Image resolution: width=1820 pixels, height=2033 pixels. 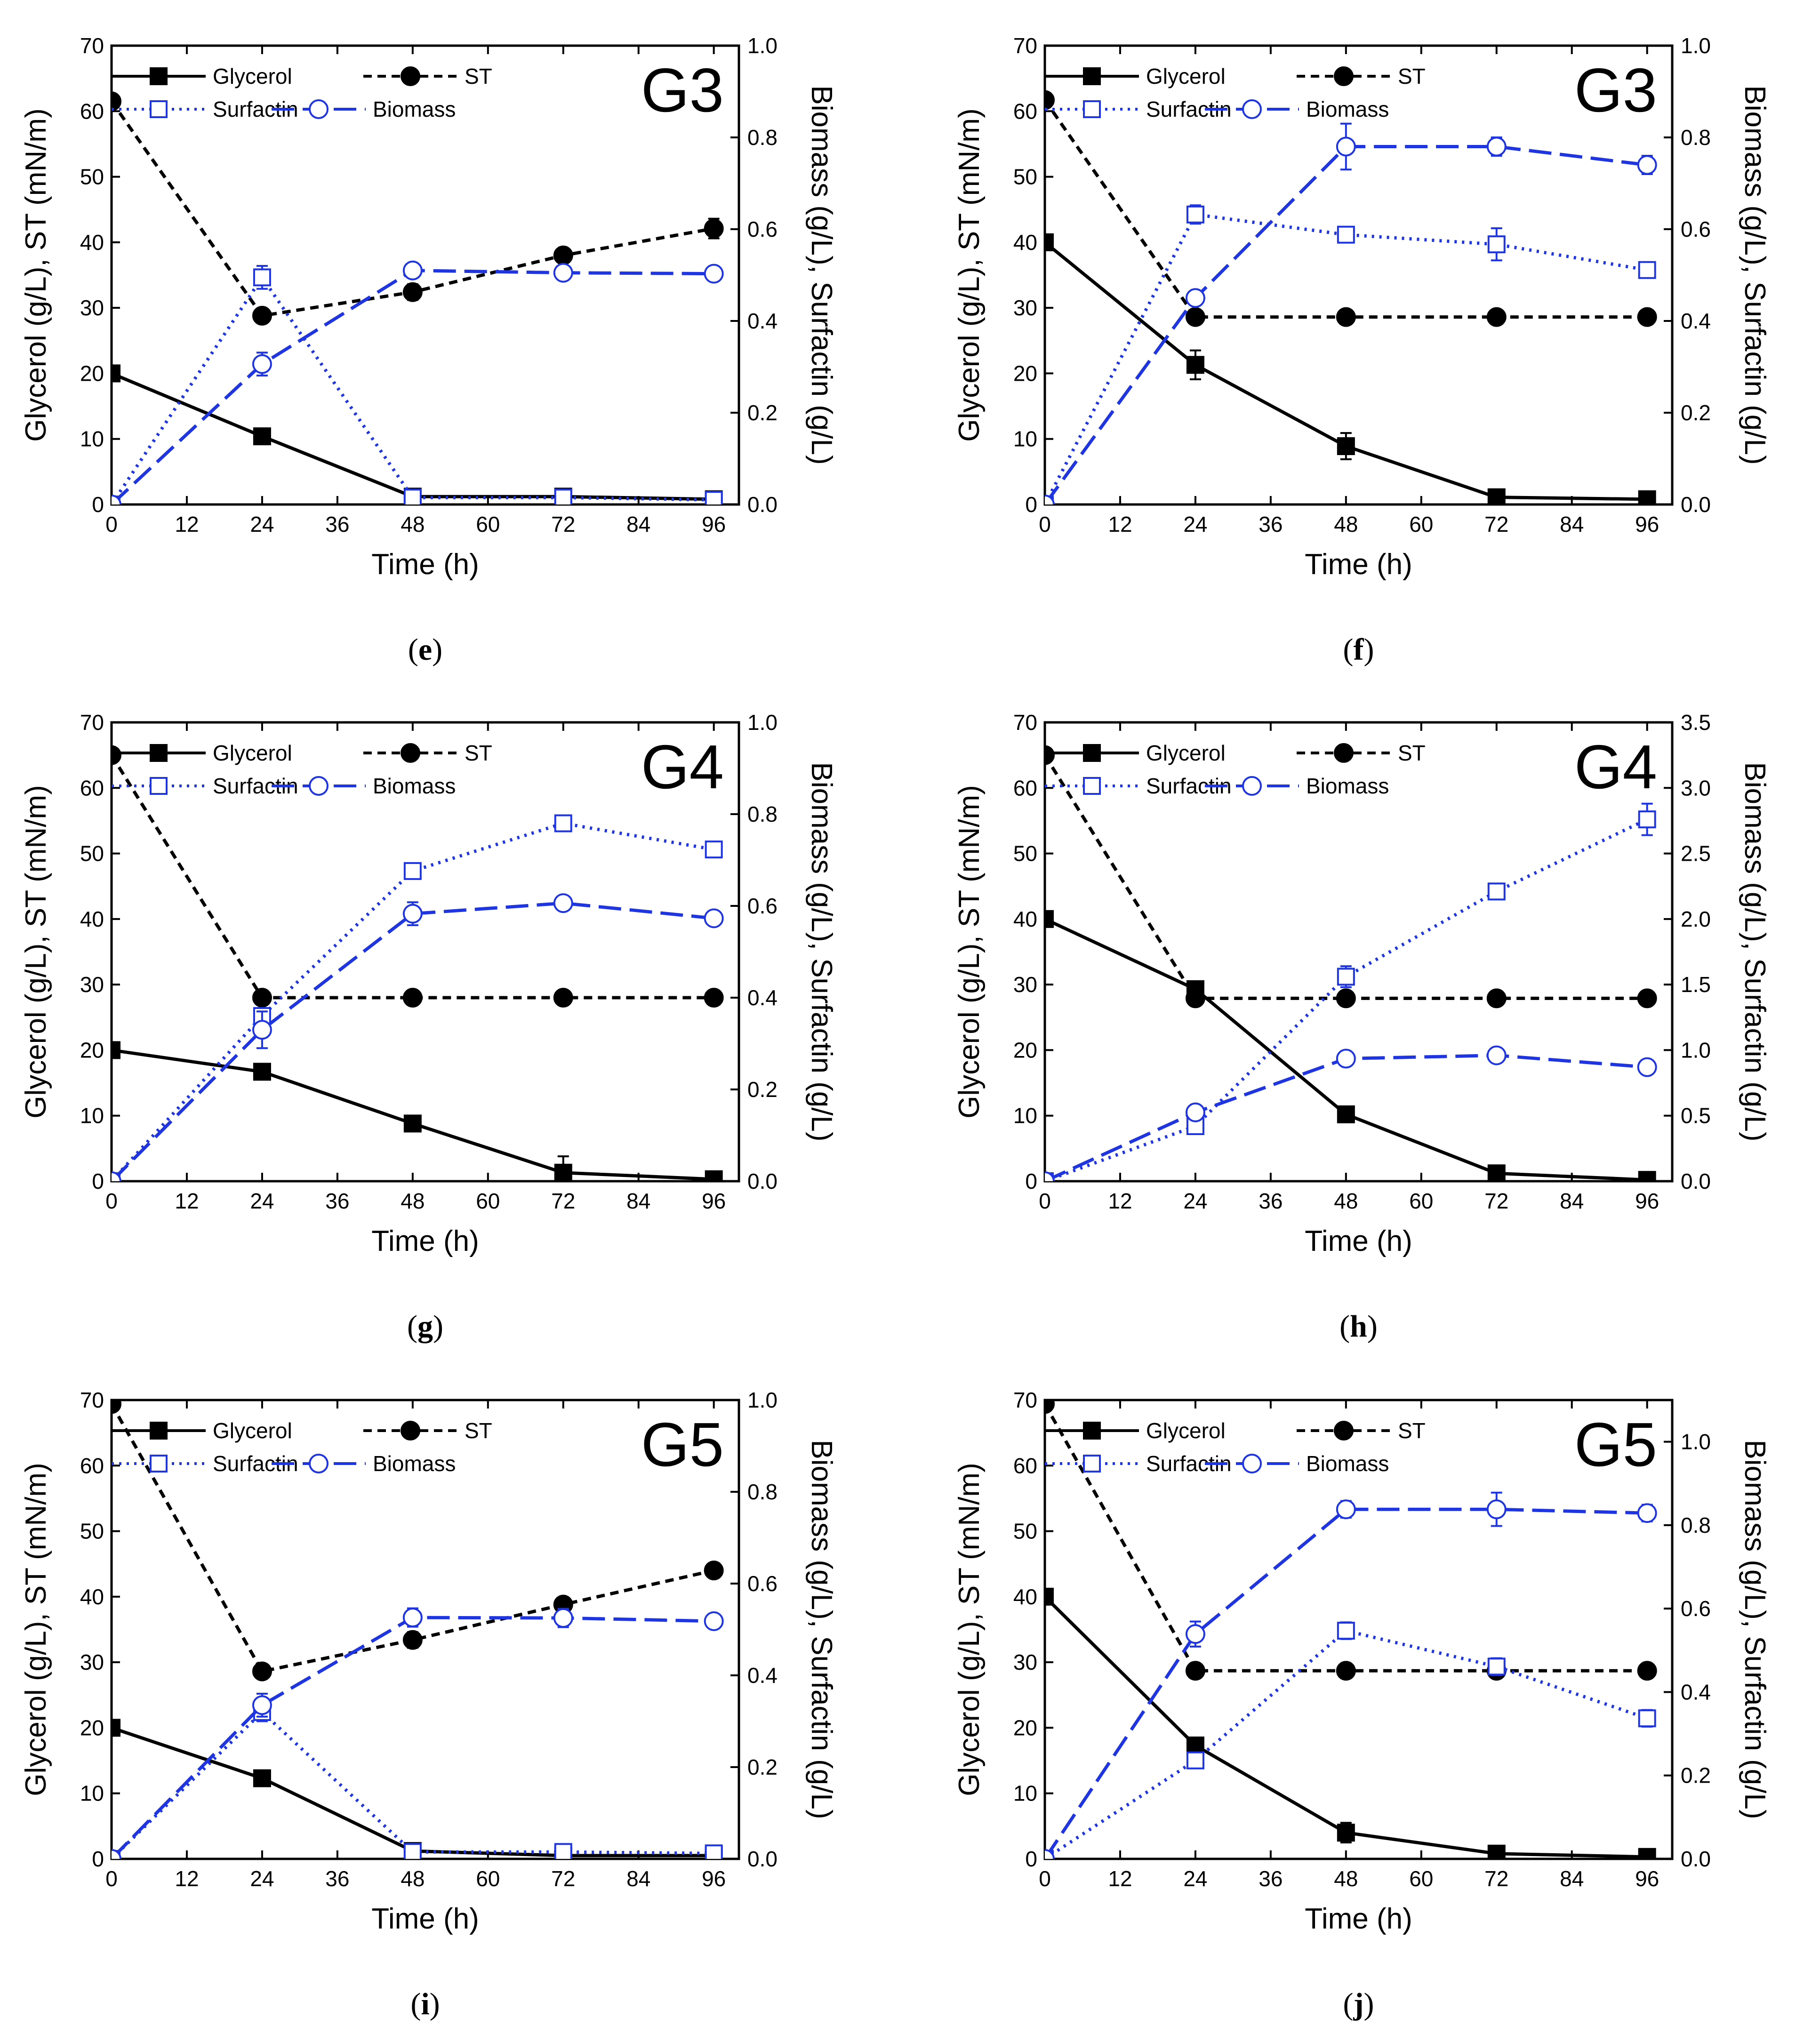 I want to click on y-left-axis-label: Glycerol (g/L), ST (mN/m), so click(x=36, y=274).